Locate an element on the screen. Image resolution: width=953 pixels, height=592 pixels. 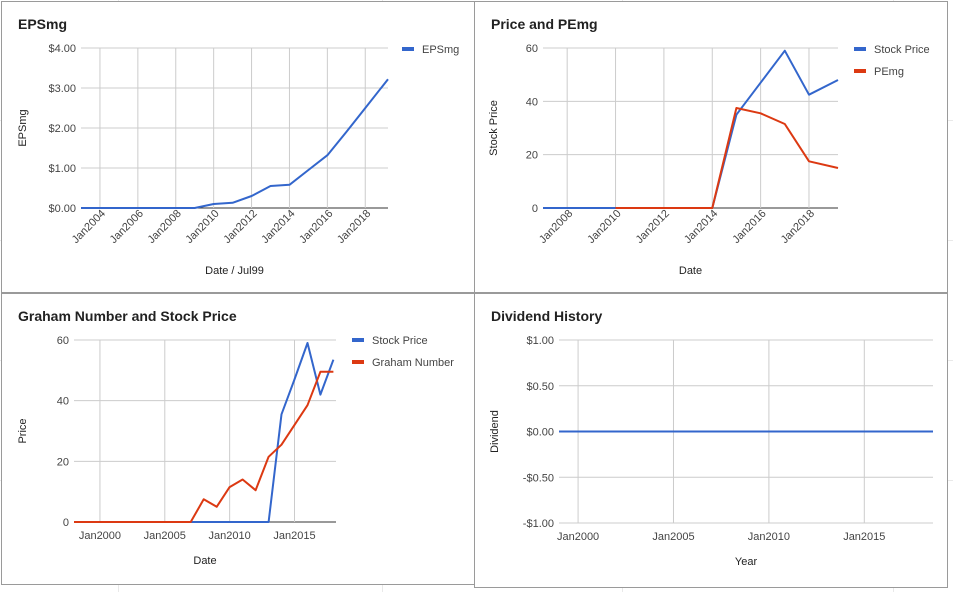
legend-label: PEmg is located at coordinates (889, 72).